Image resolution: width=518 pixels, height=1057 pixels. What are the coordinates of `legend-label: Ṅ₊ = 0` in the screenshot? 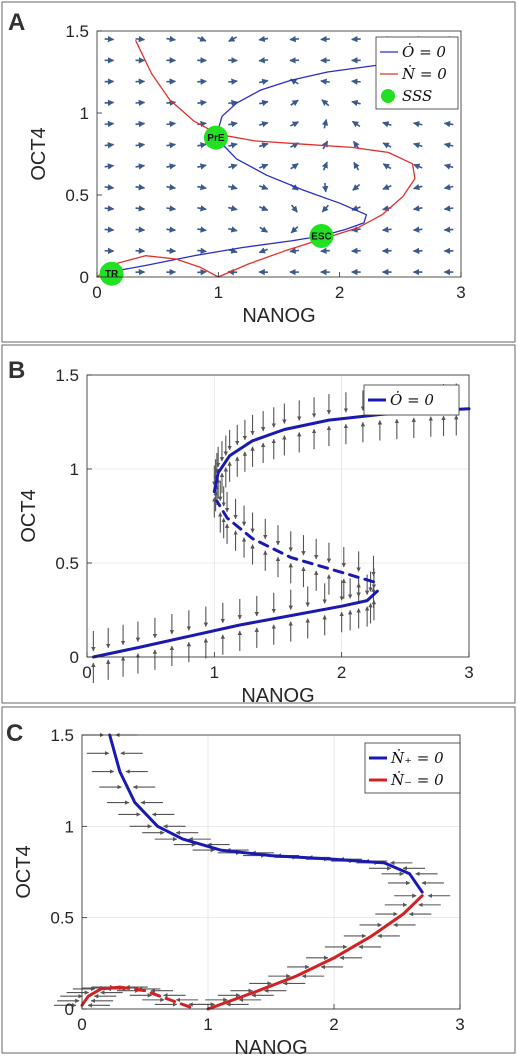 It's located at (417, 758).